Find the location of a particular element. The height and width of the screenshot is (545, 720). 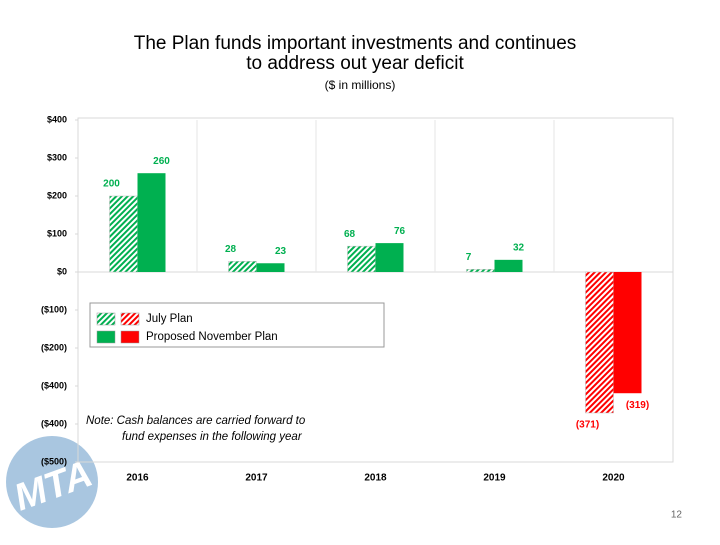

data-label: 23 is located at coordinates (281, 251).